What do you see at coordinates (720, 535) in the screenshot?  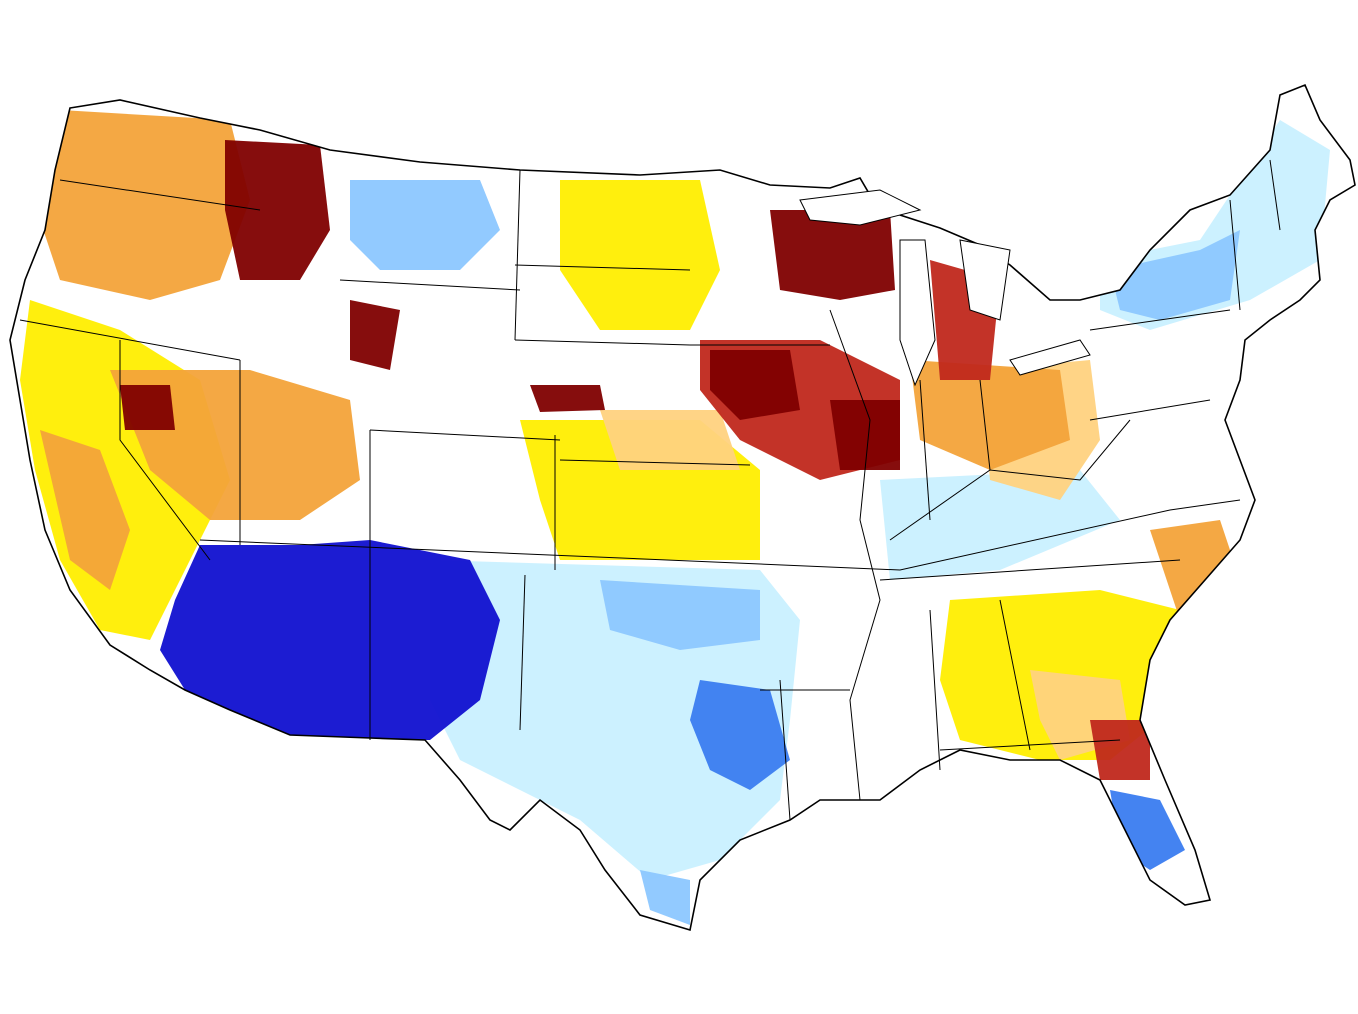 I see `border-36n` at bounding box center [720, 535].